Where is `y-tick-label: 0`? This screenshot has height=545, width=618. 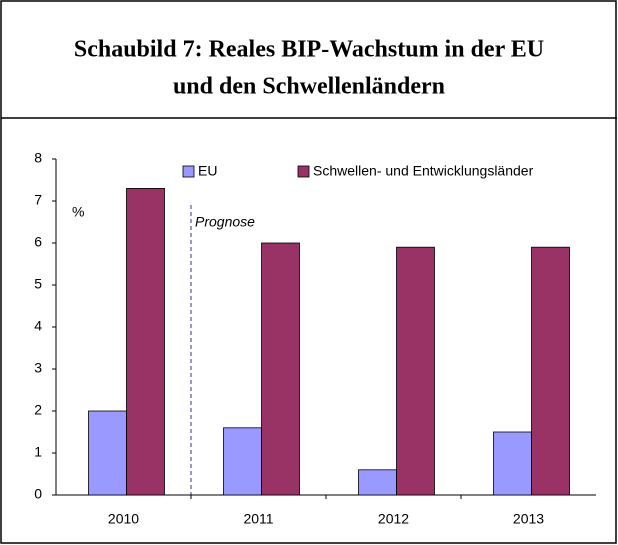 y-tick-label: 0 is located at coordinates (38, 494).